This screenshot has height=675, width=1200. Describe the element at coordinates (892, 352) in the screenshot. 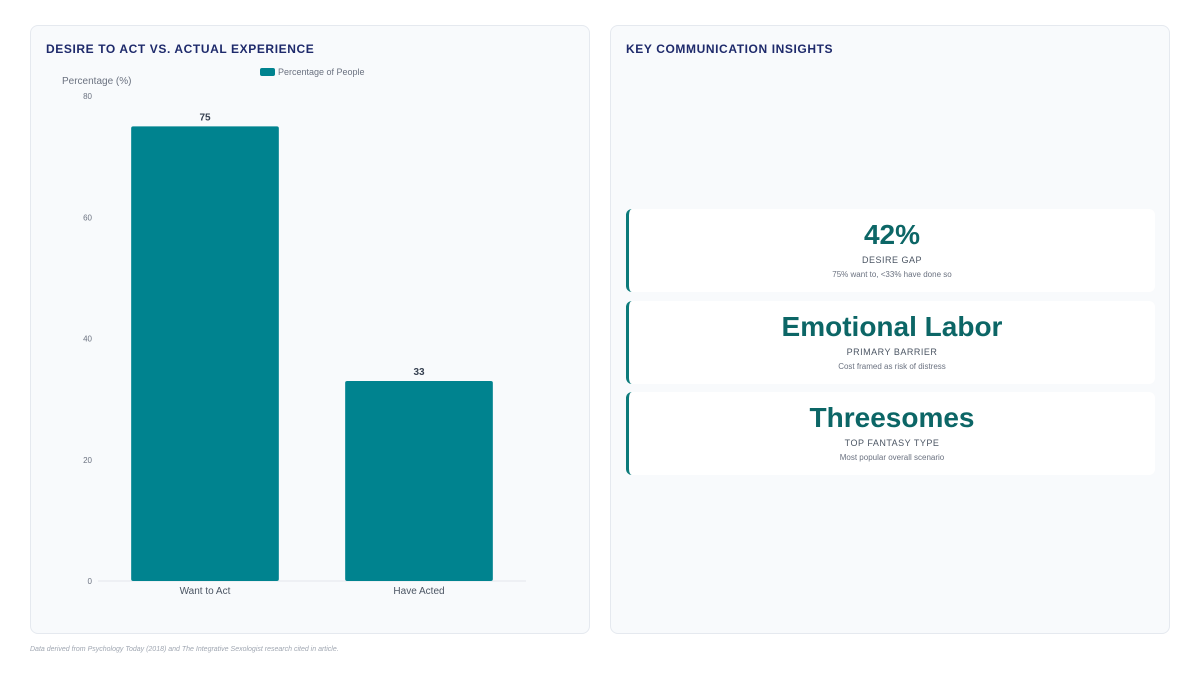

I see `insight-label: PRIMARY BARRIER` at that location.